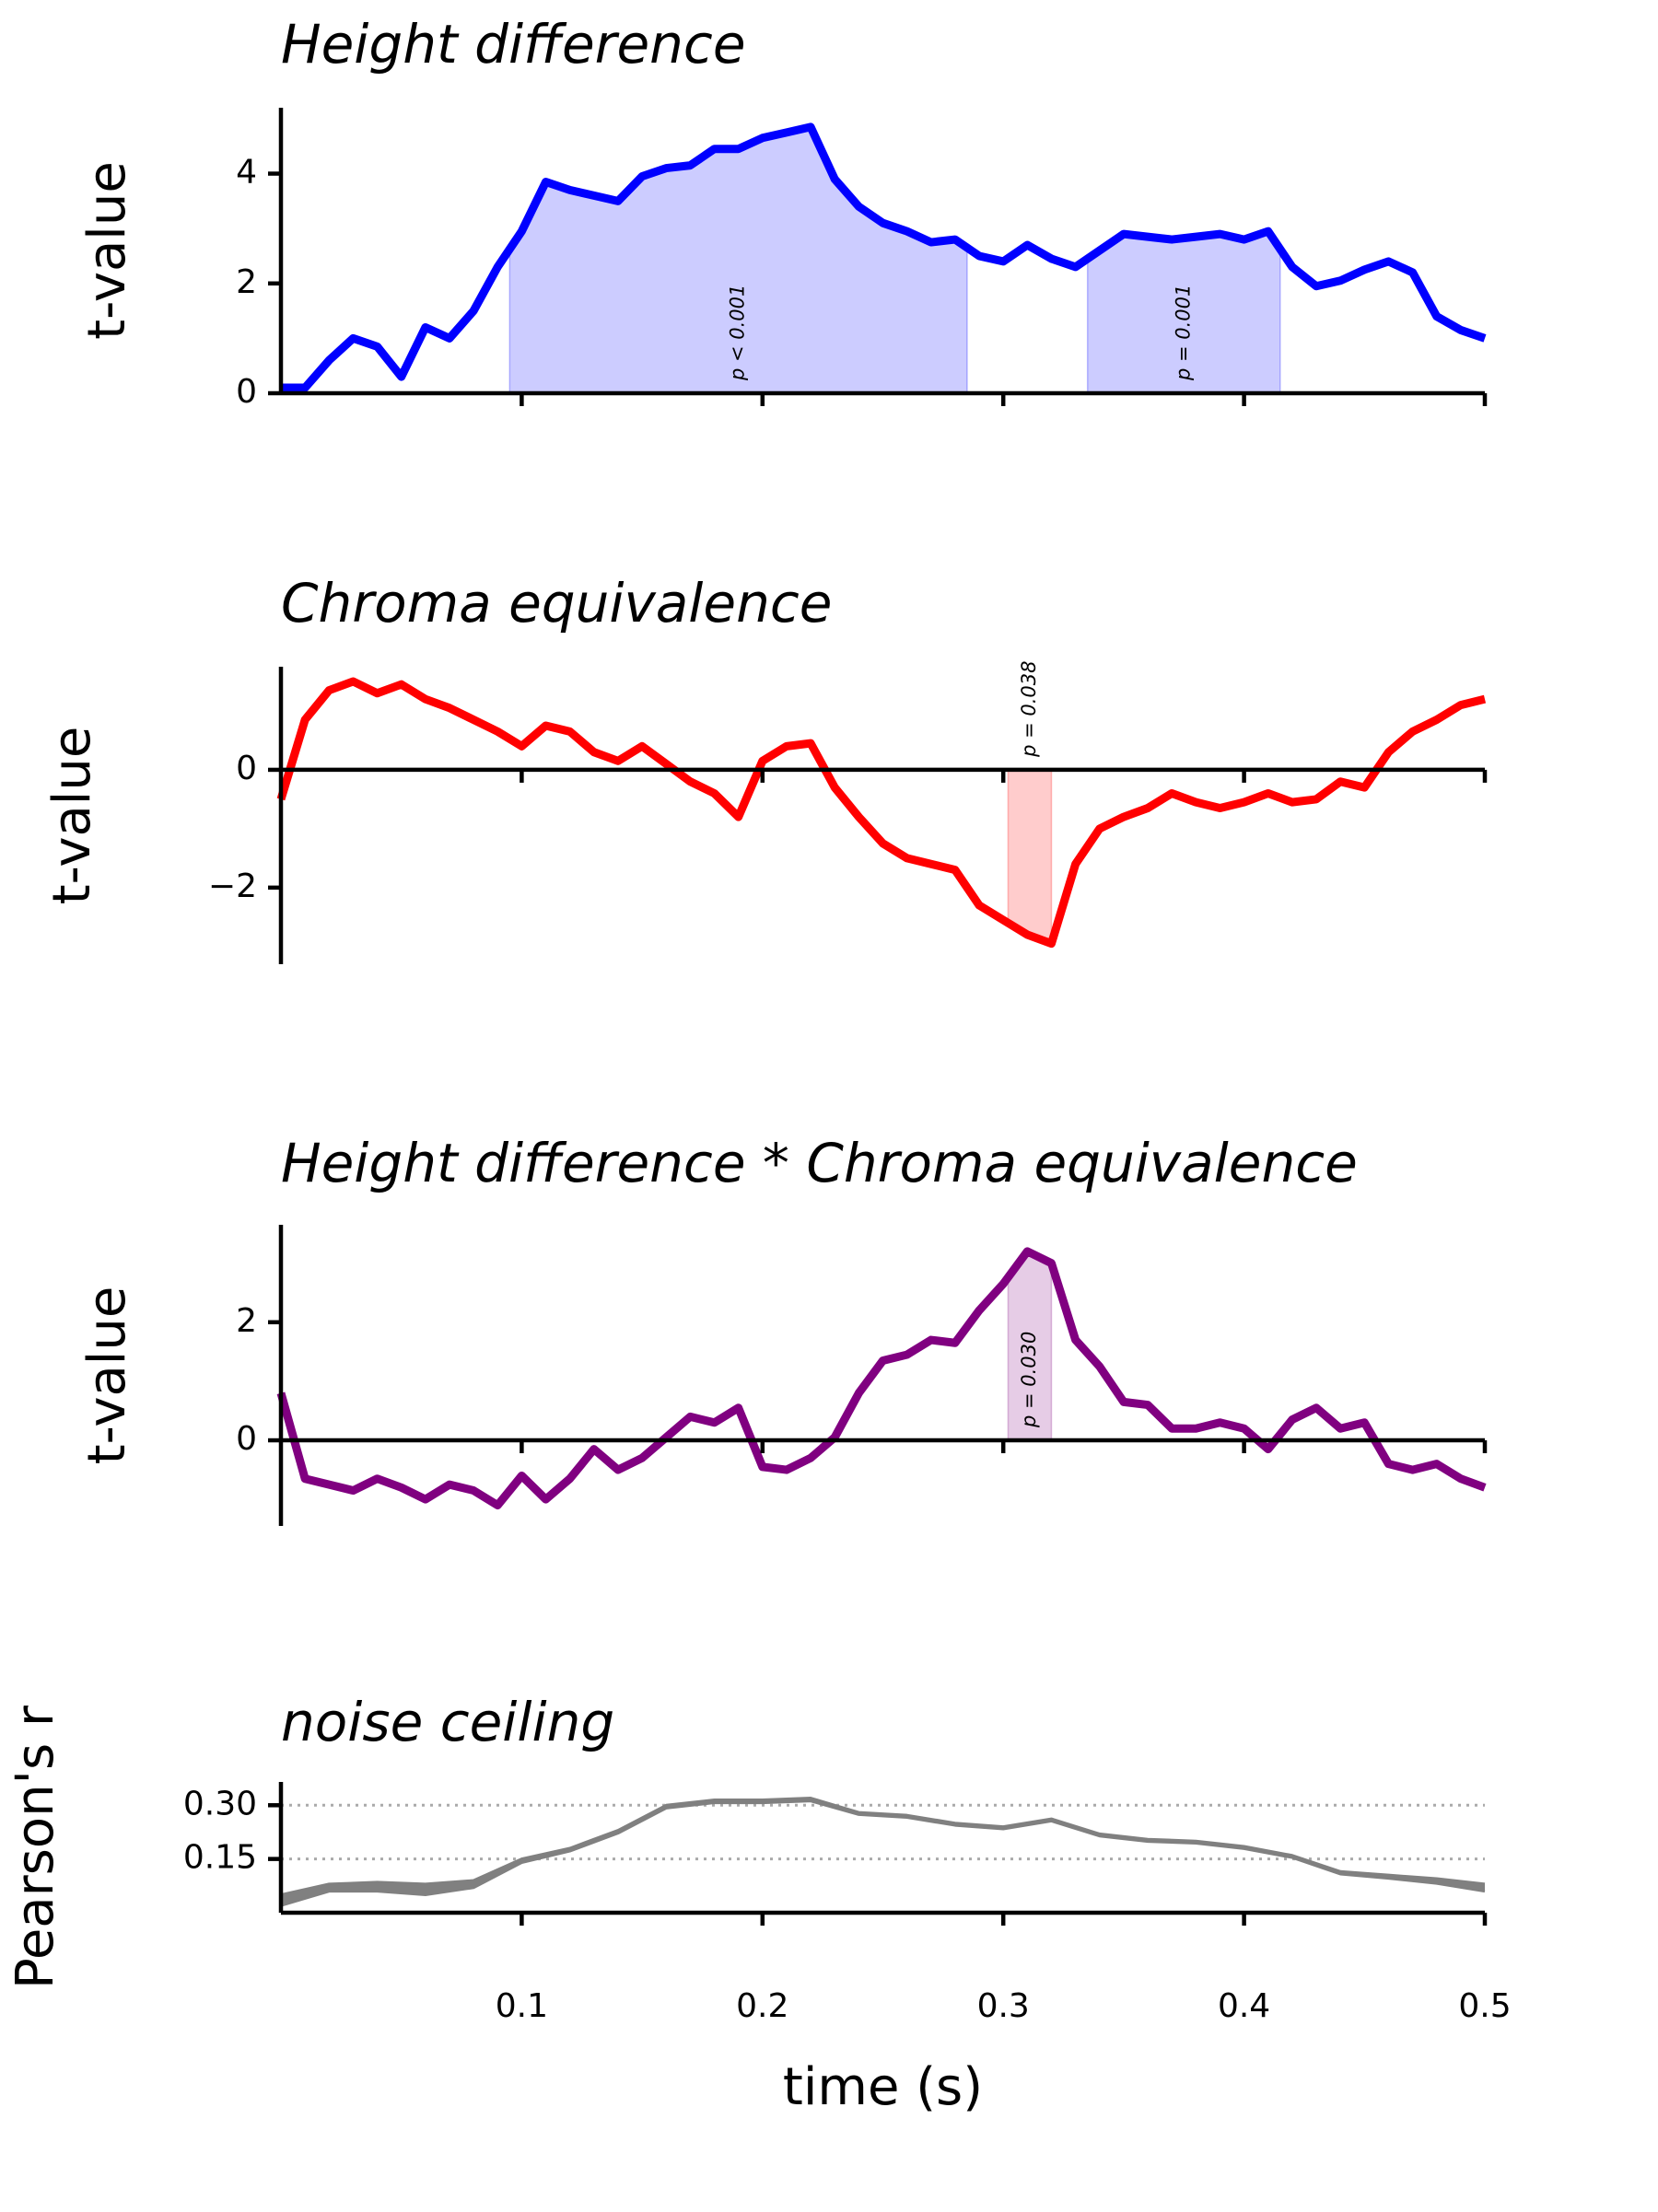 The height and width of the screenshot is (2212, 1658). Describe the element at coordinates (883, 2087) in the screenshot. I see `x-axis-label: time (s)` at that location.